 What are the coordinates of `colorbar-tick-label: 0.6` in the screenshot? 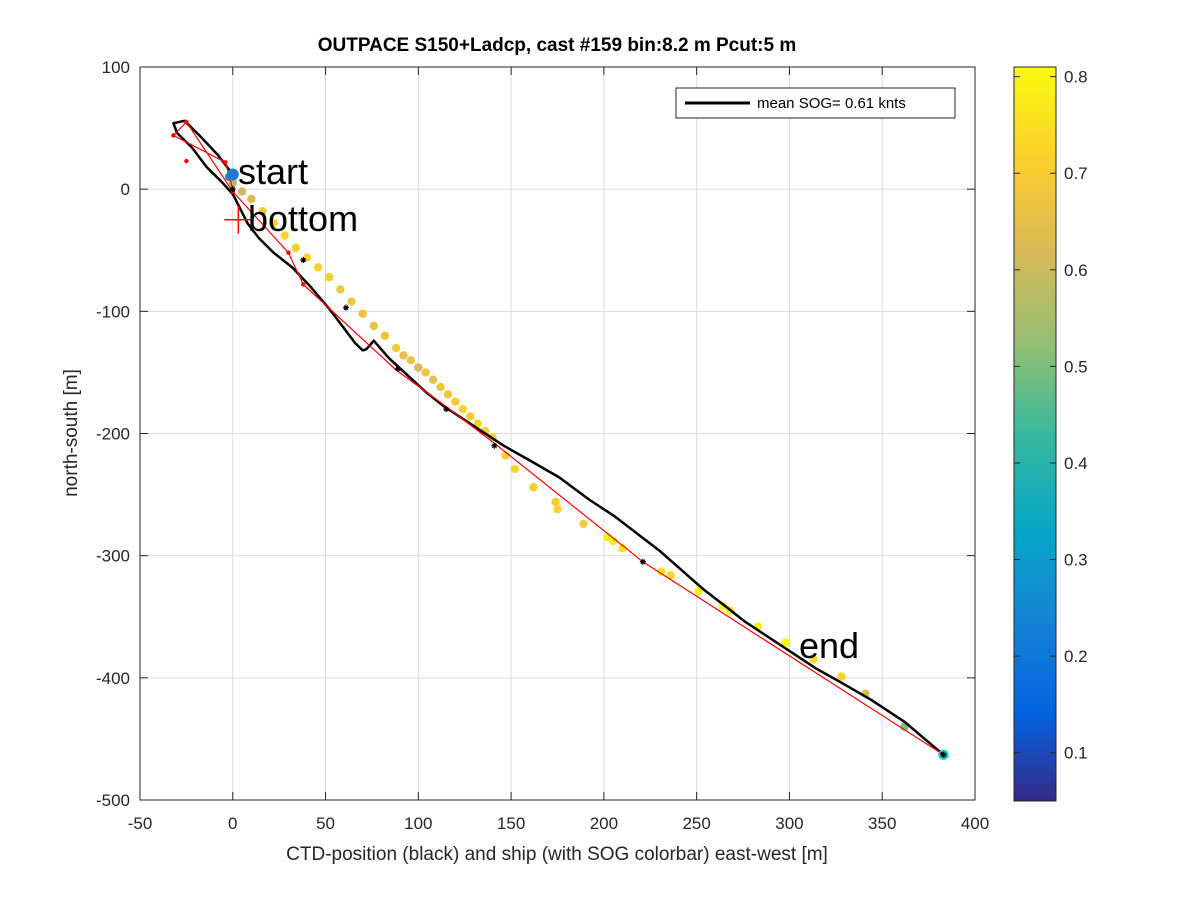 It's located at (1076, 270).